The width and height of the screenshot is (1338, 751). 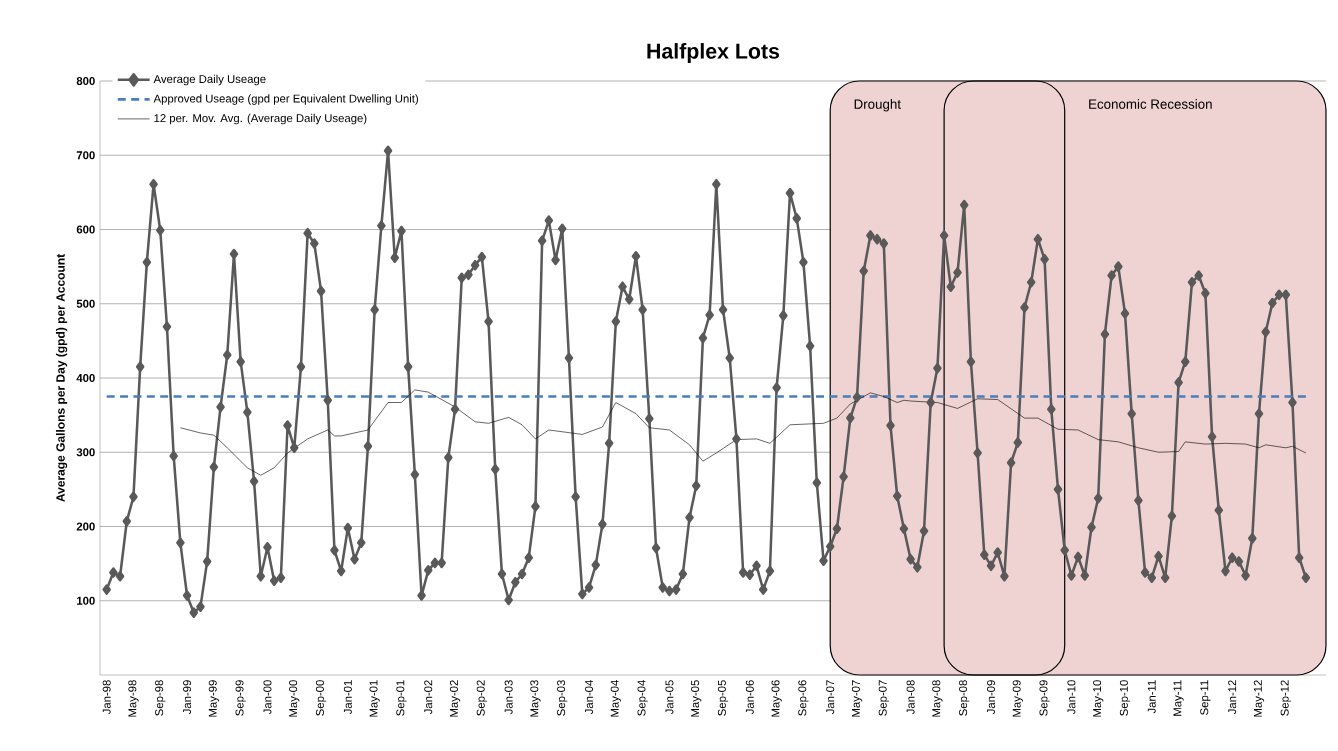 I want to click on x-tick-label: May-98, so click(x=133, y=698).